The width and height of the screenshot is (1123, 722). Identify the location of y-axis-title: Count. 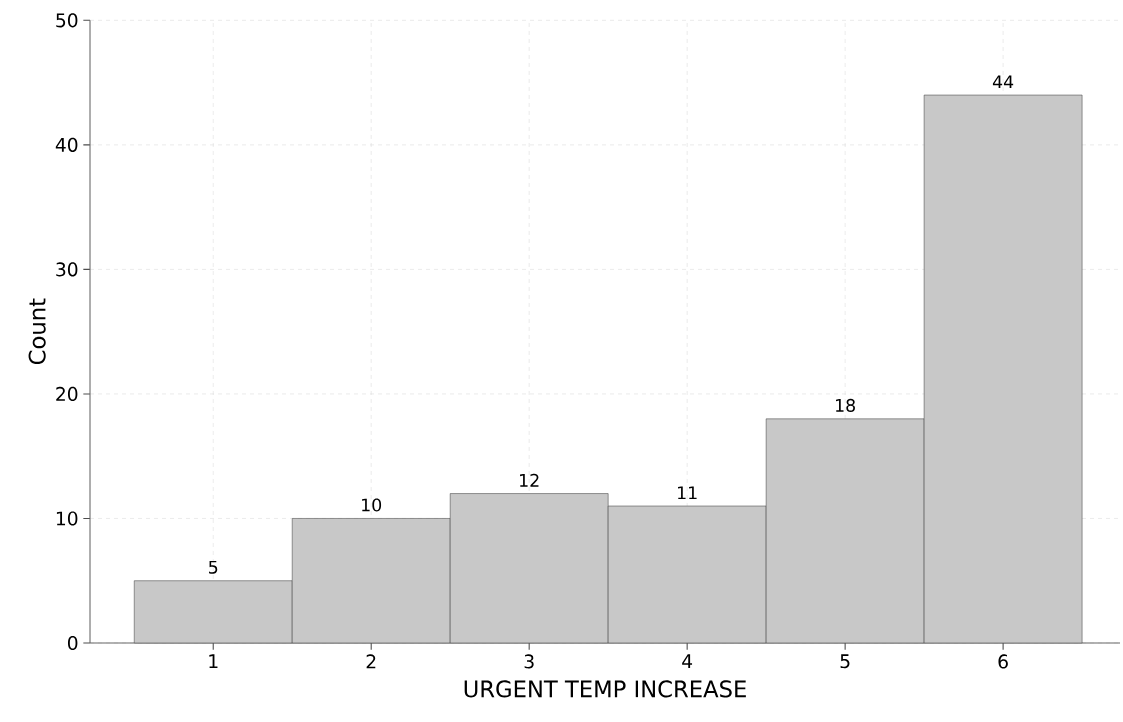
(37, 331).